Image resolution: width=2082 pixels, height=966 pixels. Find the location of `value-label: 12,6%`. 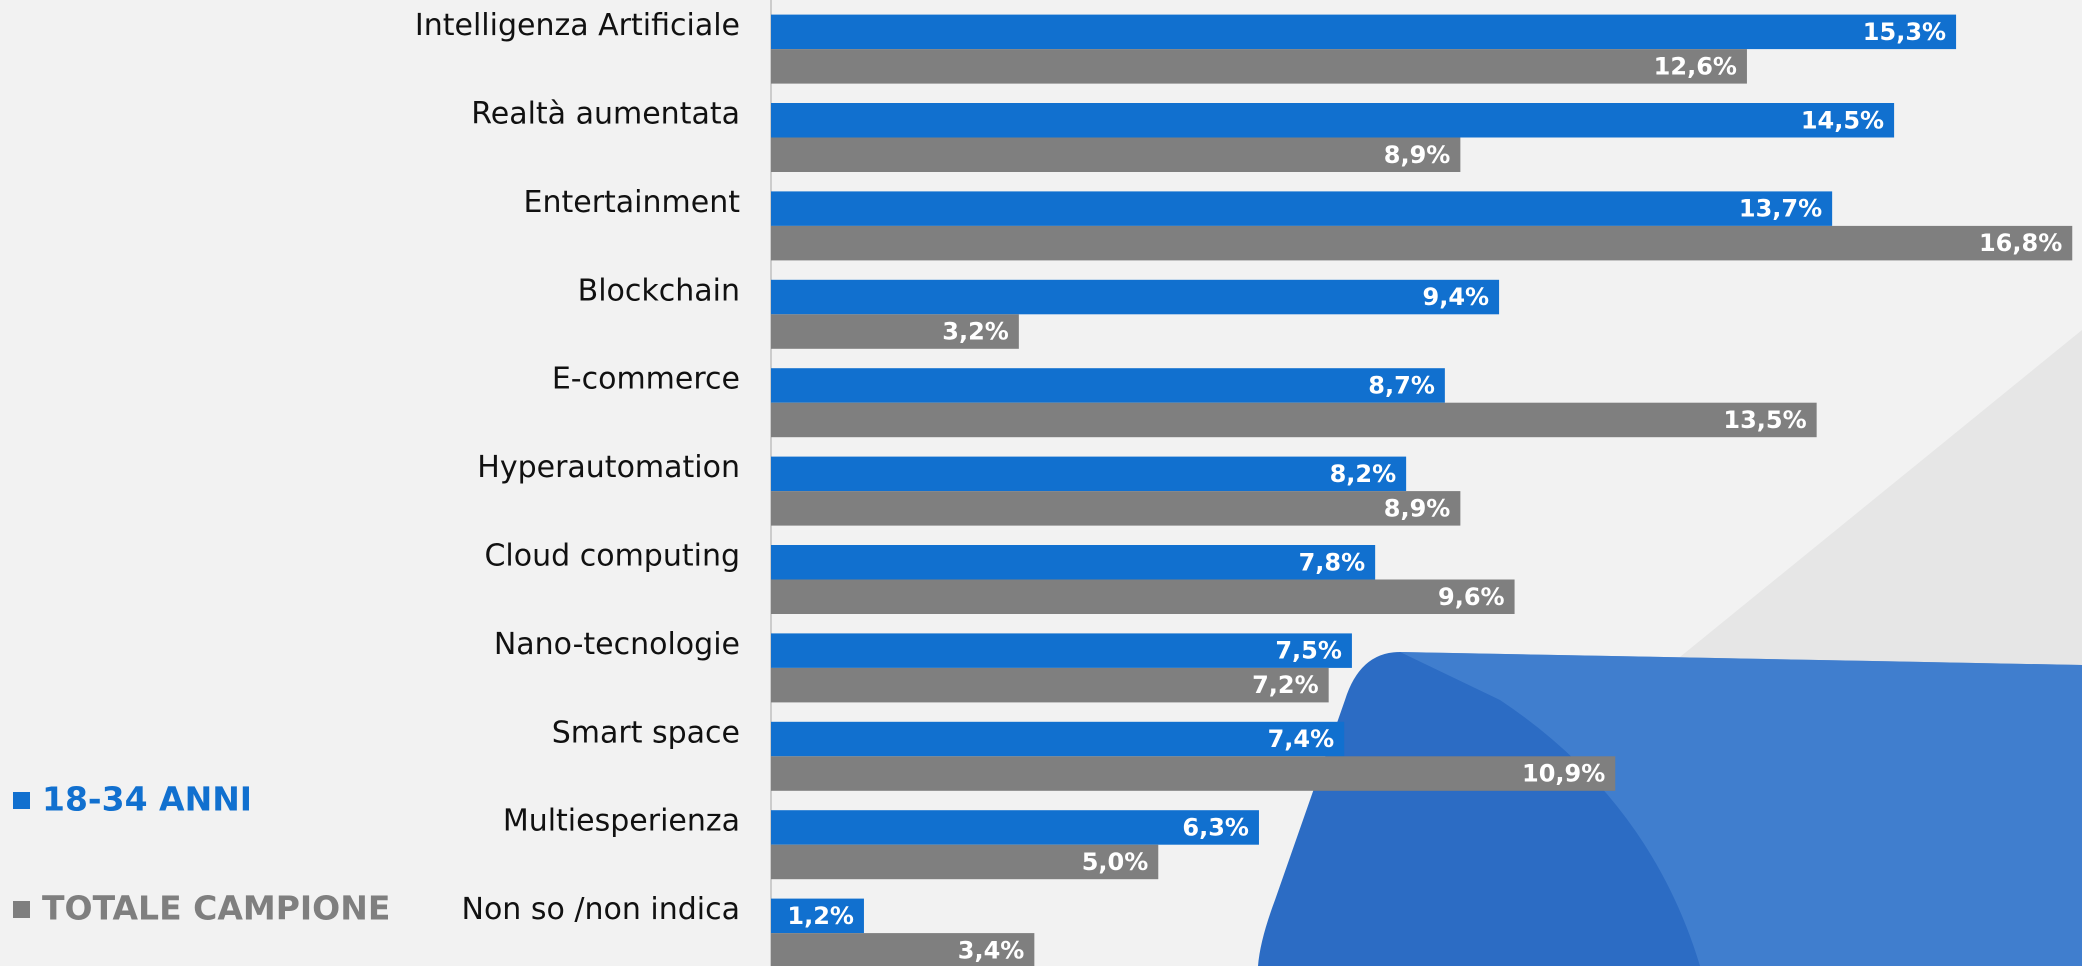

value-label: 12,6% is located at coordinates (1695, 66).